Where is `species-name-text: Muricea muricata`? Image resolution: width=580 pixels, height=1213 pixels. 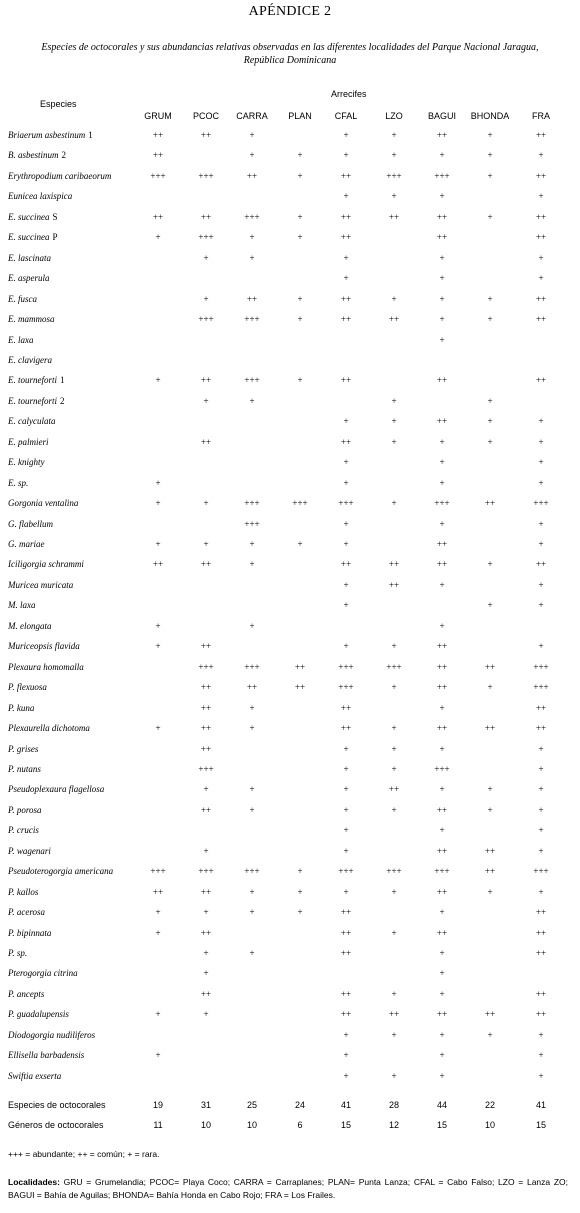
species-name-text: Muricea muricata is located at coordinates (41, 584).